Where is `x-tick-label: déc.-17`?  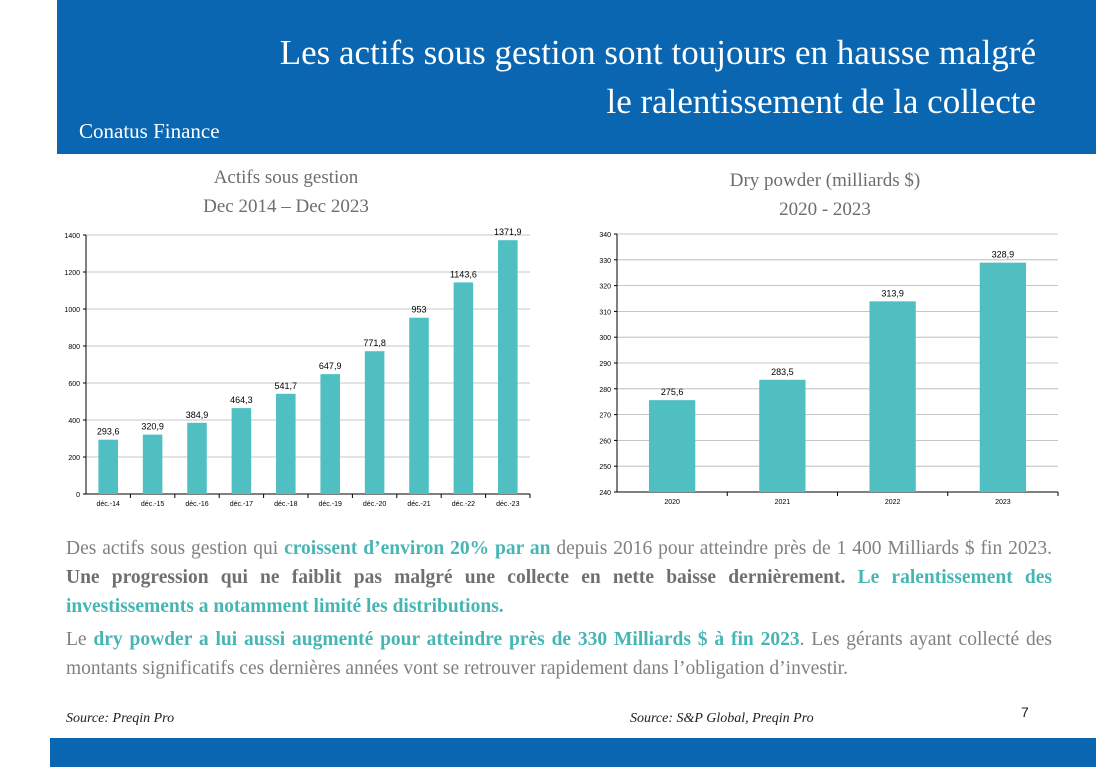 x-tick-label: déc.-17 is located at coordinates (241, 504).